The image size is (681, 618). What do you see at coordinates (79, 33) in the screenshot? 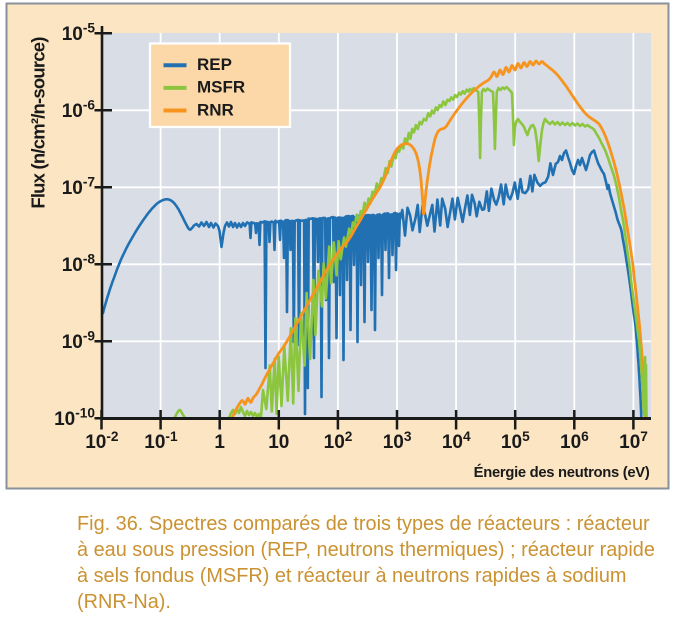
I see `svg-text: 10⁻⁵` at bounding box center [79, 33].